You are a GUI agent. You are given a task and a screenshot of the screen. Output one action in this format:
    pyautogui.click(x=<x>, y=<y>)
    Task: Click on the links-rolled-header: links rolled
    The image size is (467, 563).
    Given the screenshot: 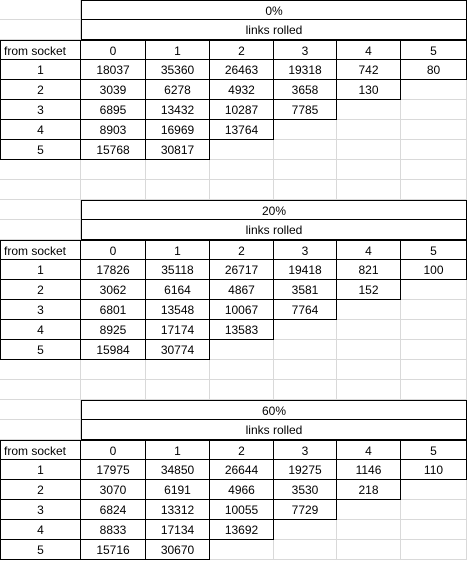 What is the action you would take?
    pyautogui.click(x=274, y=30)
    